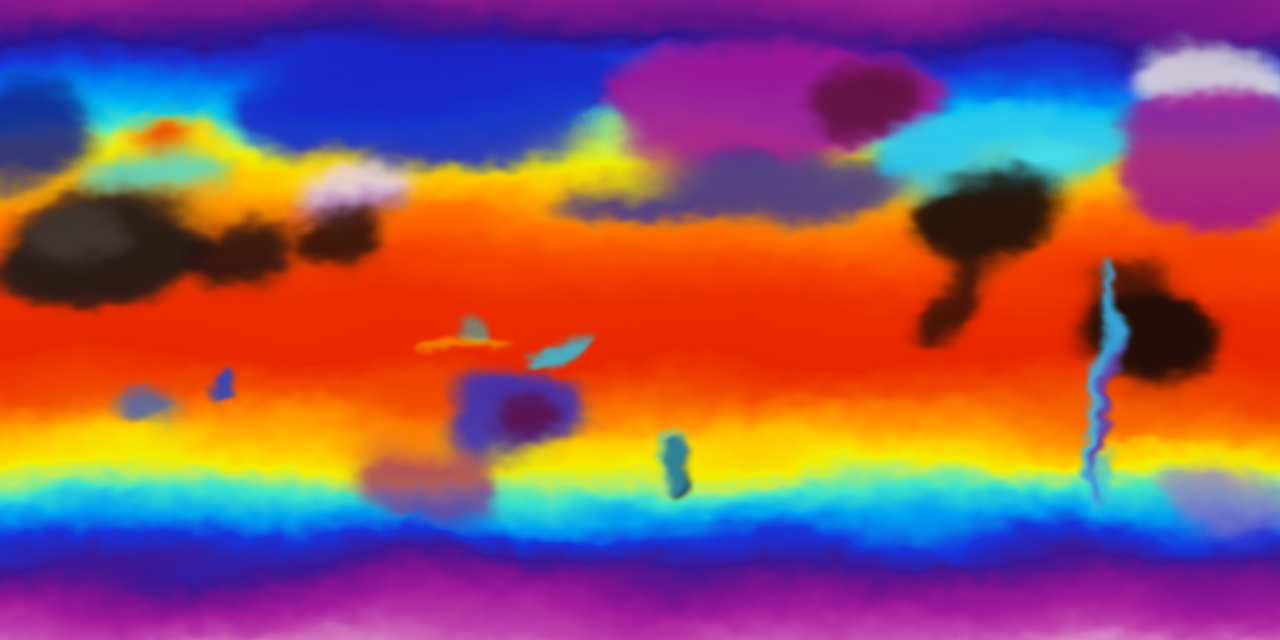  What do you see at coordinates (1133, 440) in the screenshot?
I see `argentina-warm` at bounding box center [1133, 440].